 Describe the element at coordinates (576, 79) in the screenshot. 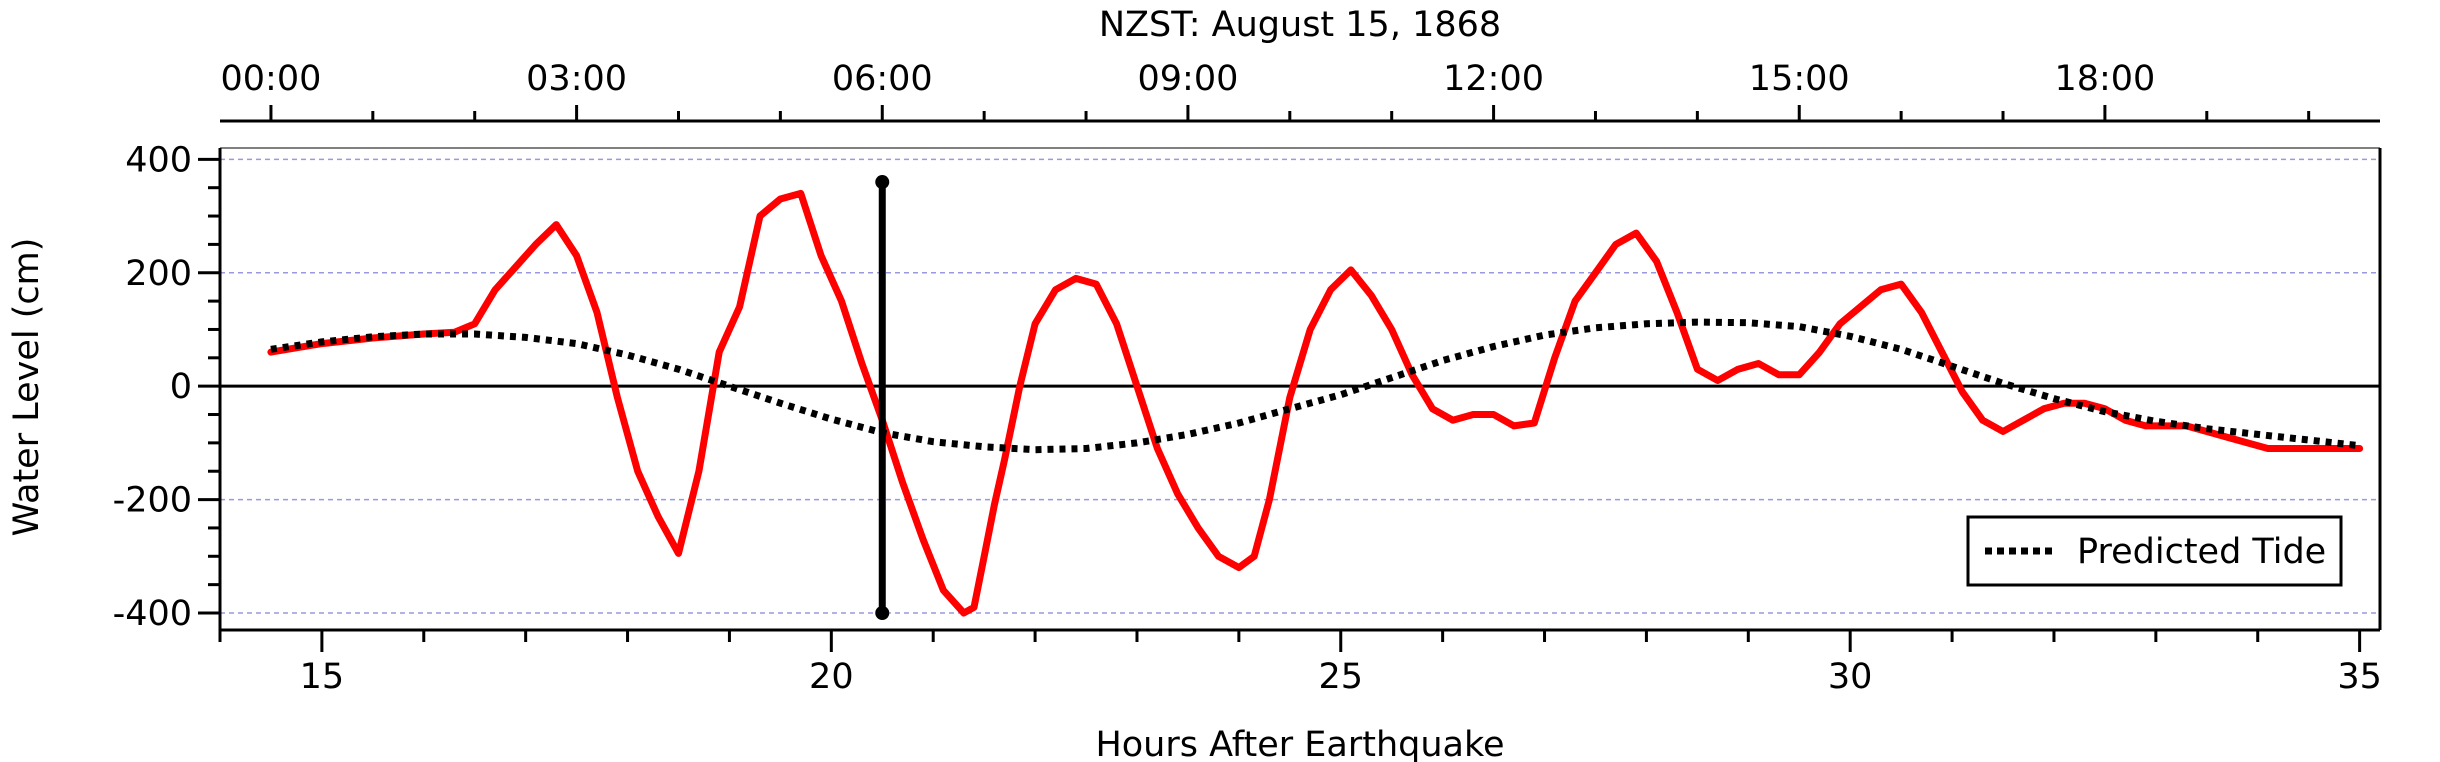

I see `top-tick-label: 03:00` at that location.